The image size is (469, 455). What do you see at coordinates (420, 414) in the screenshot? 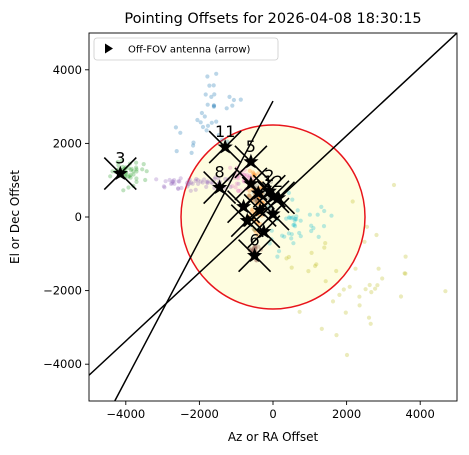
I see `x-tick-label: 4000` at bounding box center [420, 414].